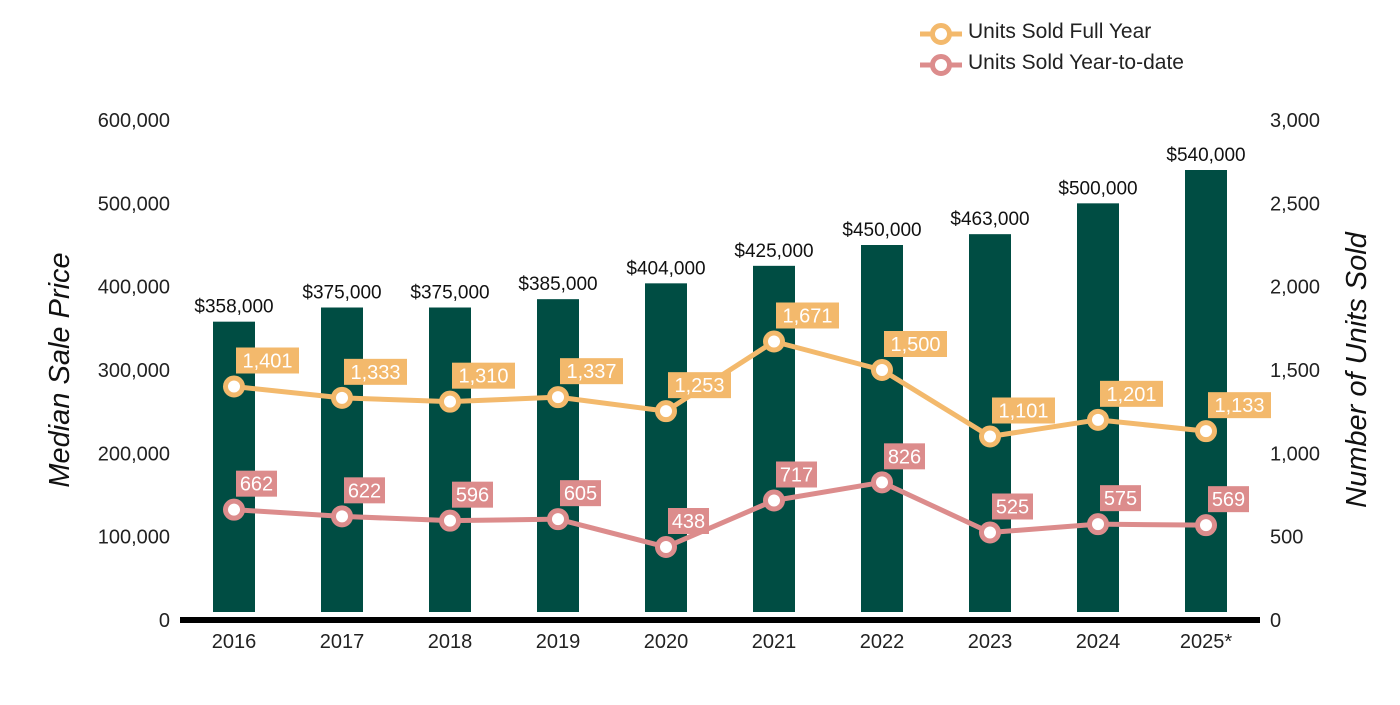 Image resolution: width=1400 pixels, height=705 pixels. What do you see at coordinates (1205, 155) in the screenshot?
I see `bar-label-2025*: $540,000` at bounding box center [1205, 155].